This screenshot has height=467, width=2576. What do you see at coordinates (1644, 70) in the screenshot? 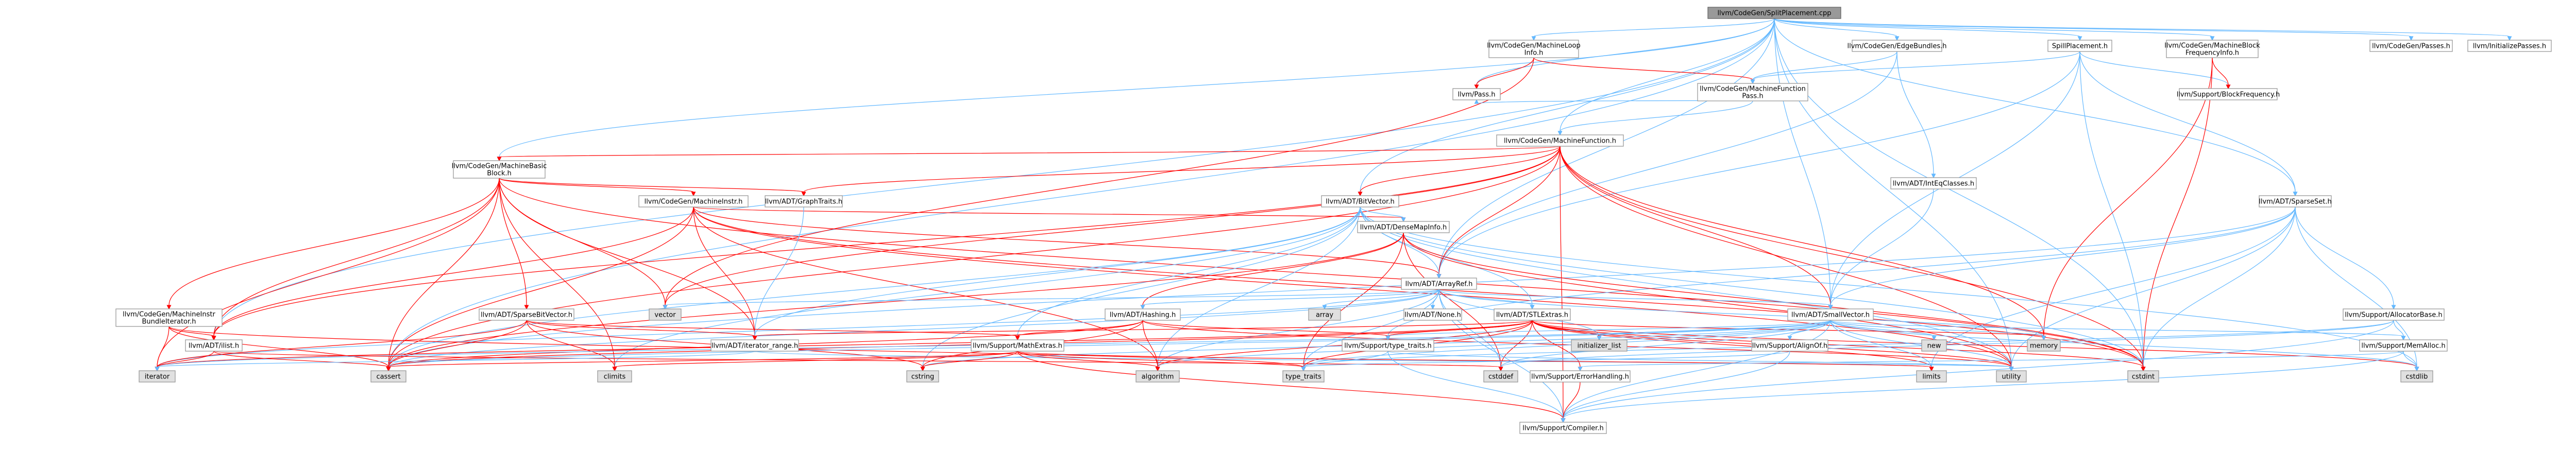
I see `edge-mli-to-mfp` at bounding box center [1644, 70].